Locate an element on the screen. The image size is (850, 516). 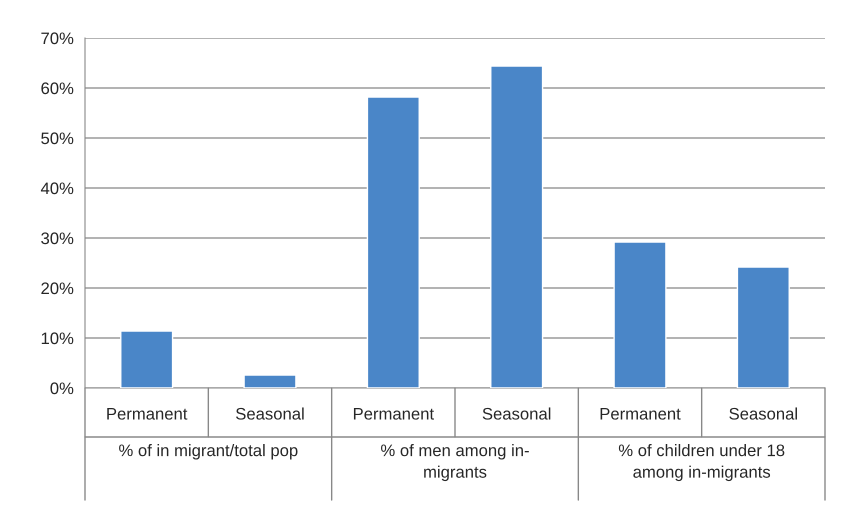
y-tick-label: 50% is located at coordinates (57, 138).